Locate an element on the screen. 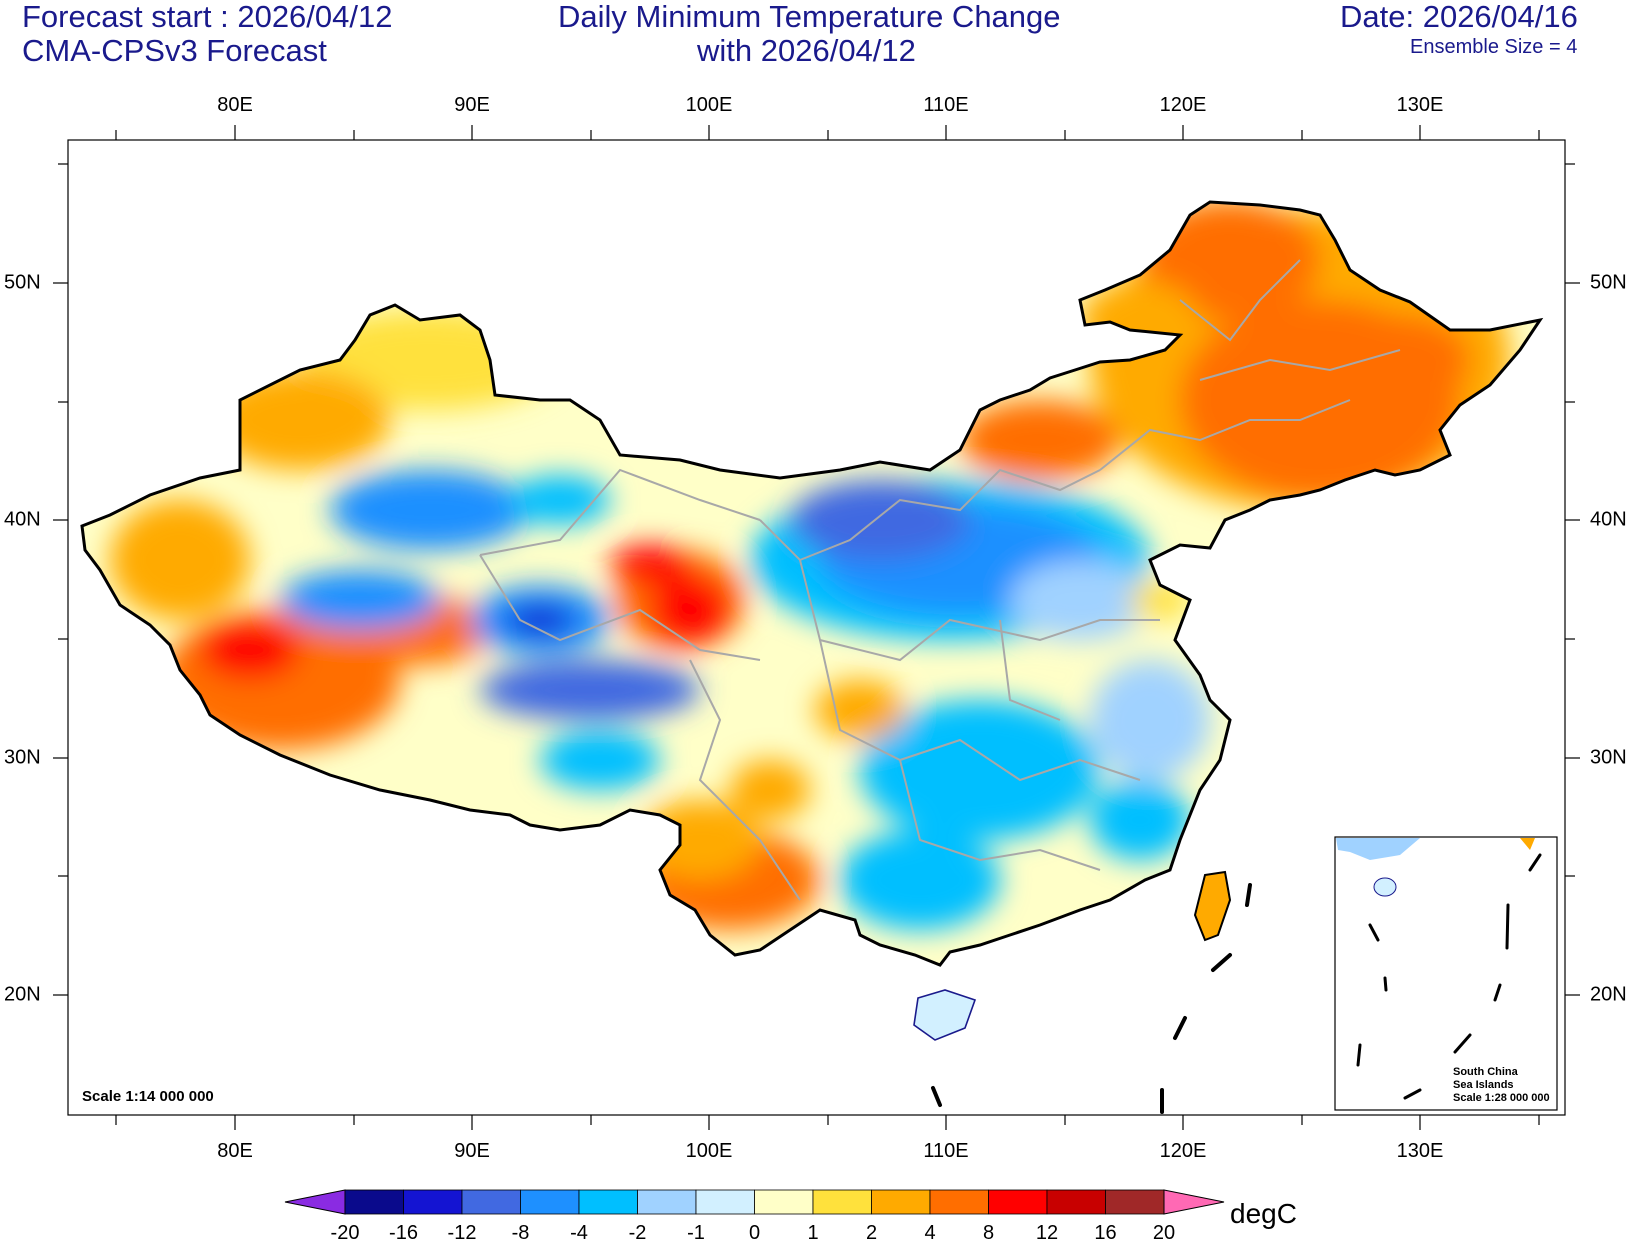 The image size is (1632, 1245). colorbar-tick-label: 12 is located at coordinates (1047, 1233).